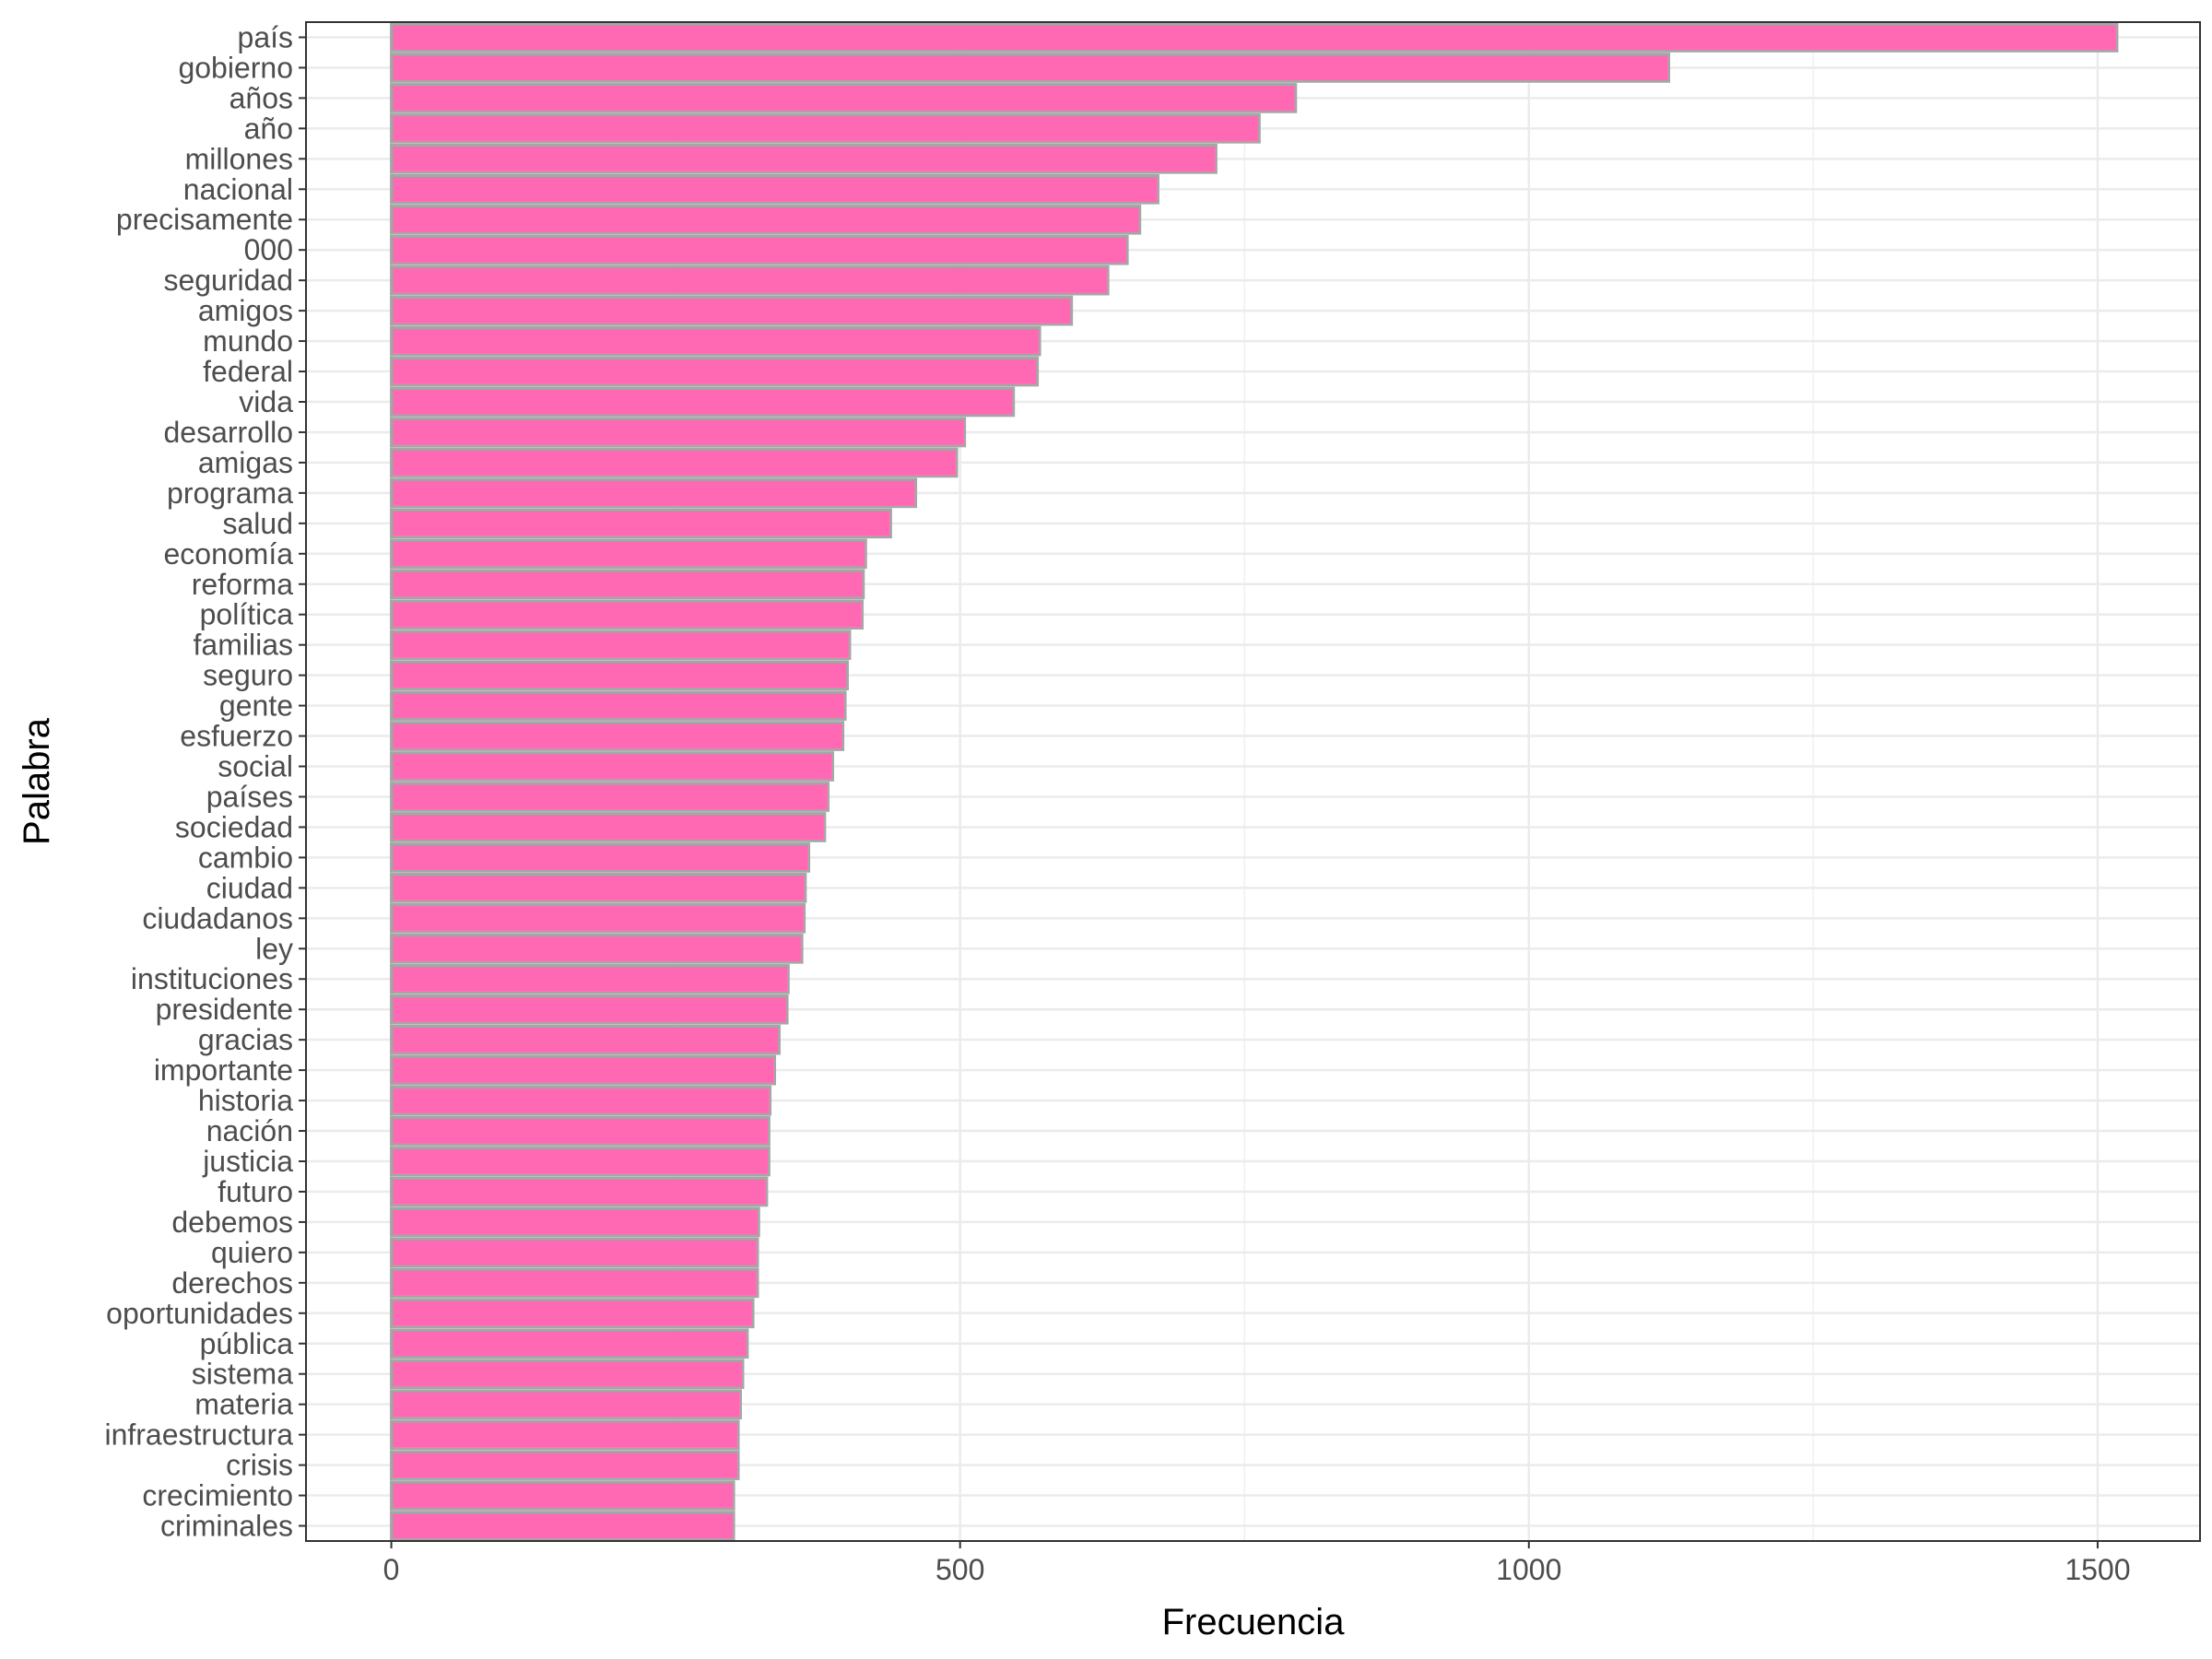 The image size is (2212, 1659). What do you see at coordinates (238, 189) in the screenshot?
I see `y-tick-label: nacional` at bounding box center [238, 189].